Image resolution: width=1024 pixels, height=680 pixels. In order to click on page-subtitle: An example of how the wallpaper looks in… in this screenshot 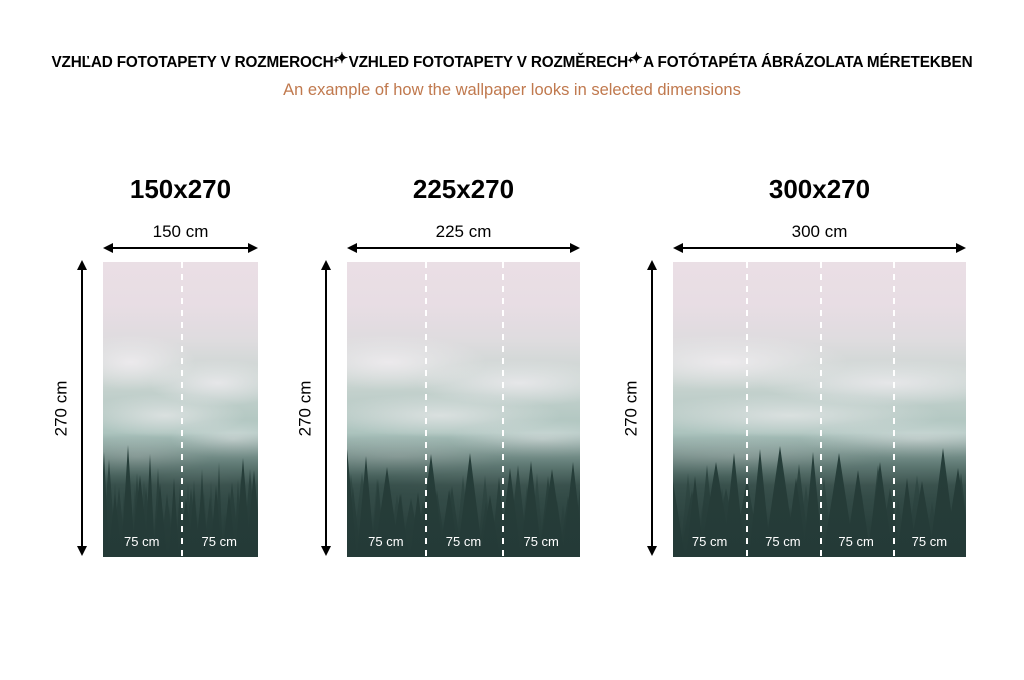, I will do `click(512, 90)`.